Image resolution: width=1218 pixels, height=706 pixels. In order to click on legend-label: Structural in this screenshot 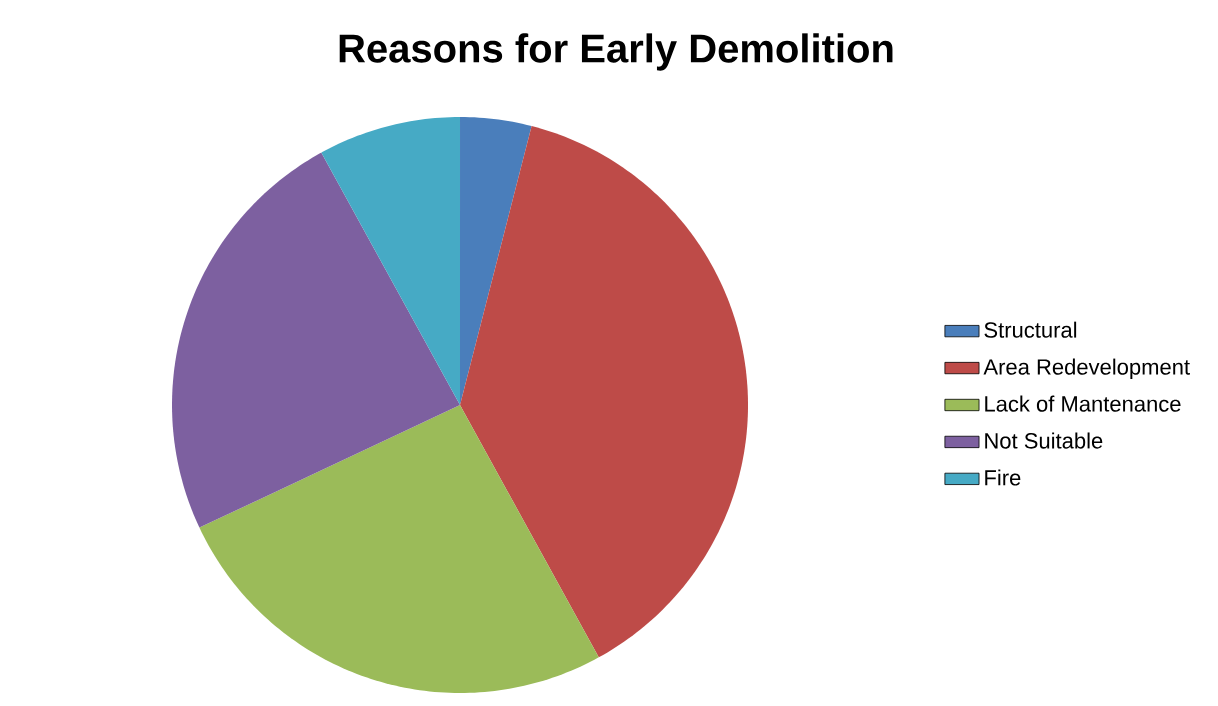, I will do `click(1030, 329)`.